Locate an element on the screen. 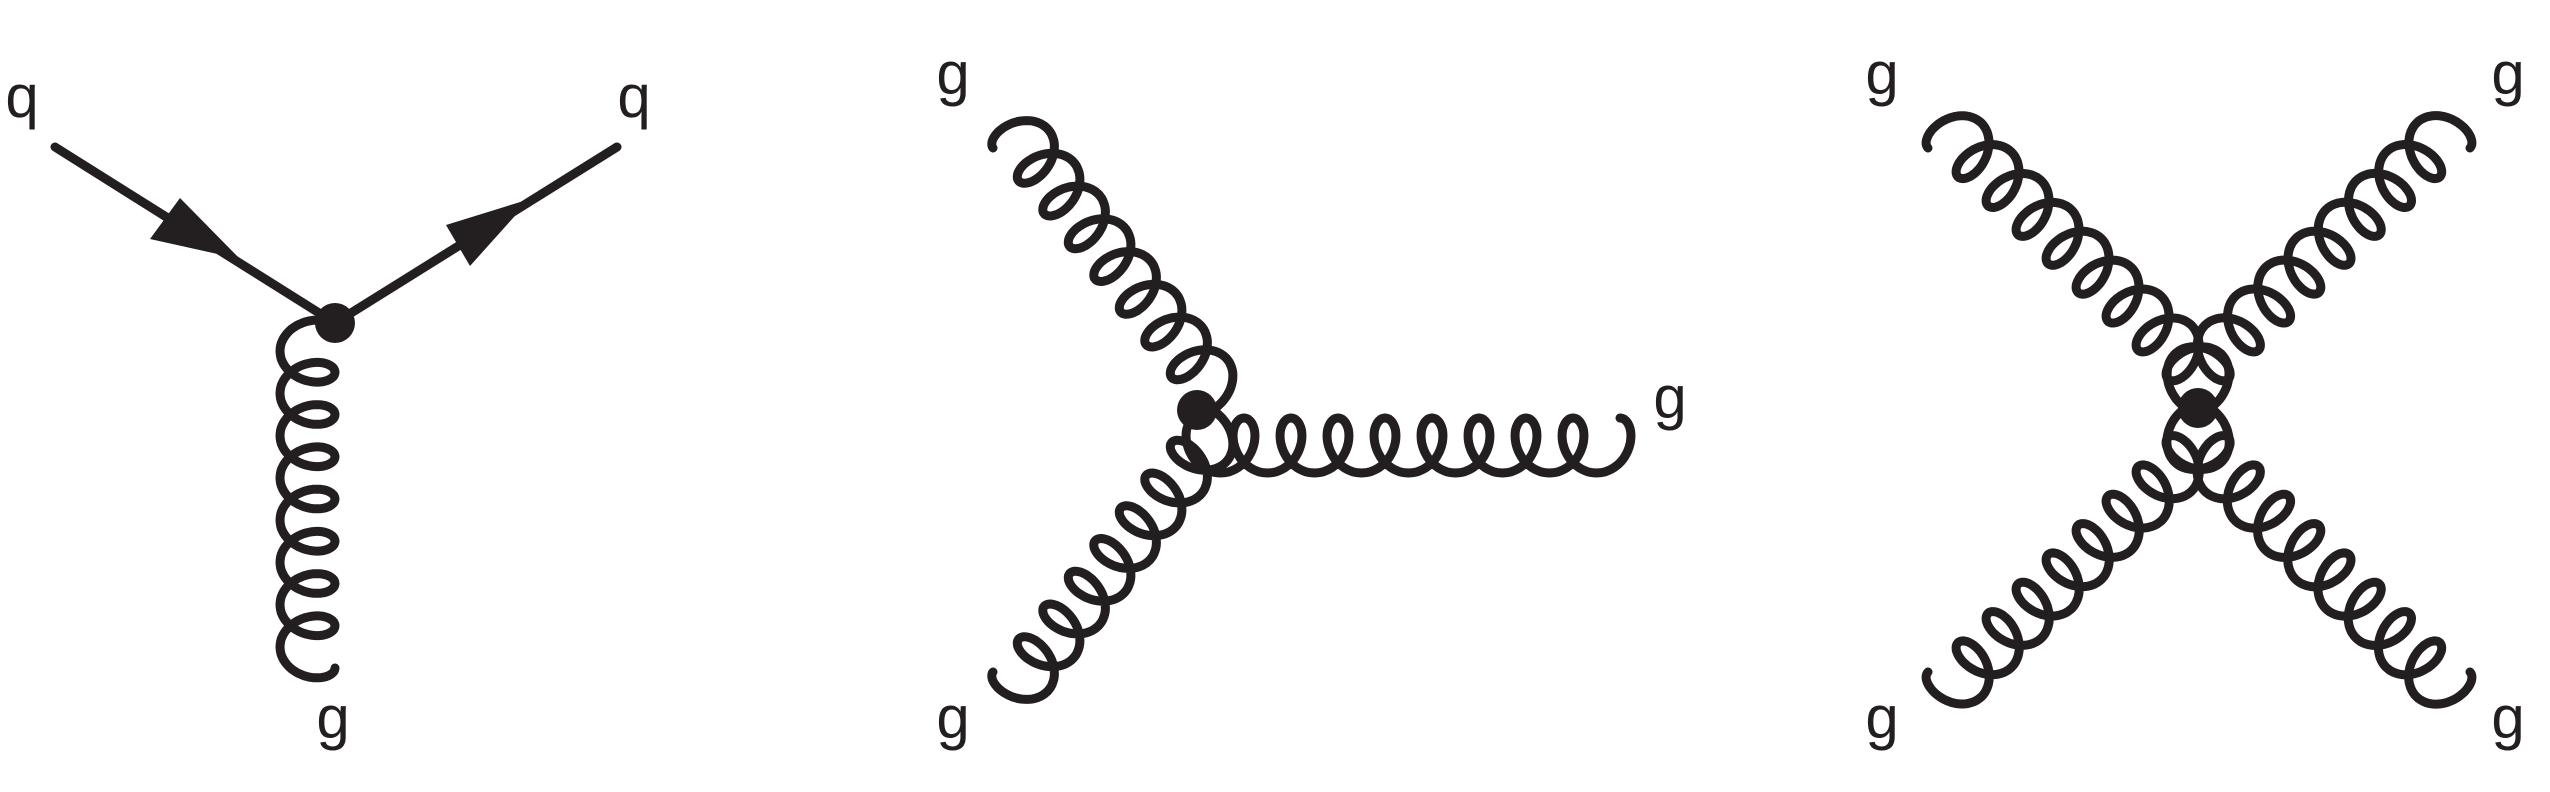  gluon-line-top-right is located at coordinates (2319, 263).